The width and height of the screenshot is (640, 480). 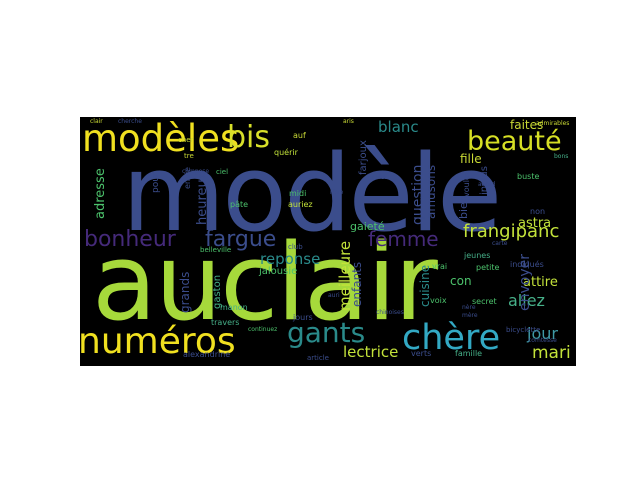 I want to click on word-bien: bien, so click(x=463, y=207).